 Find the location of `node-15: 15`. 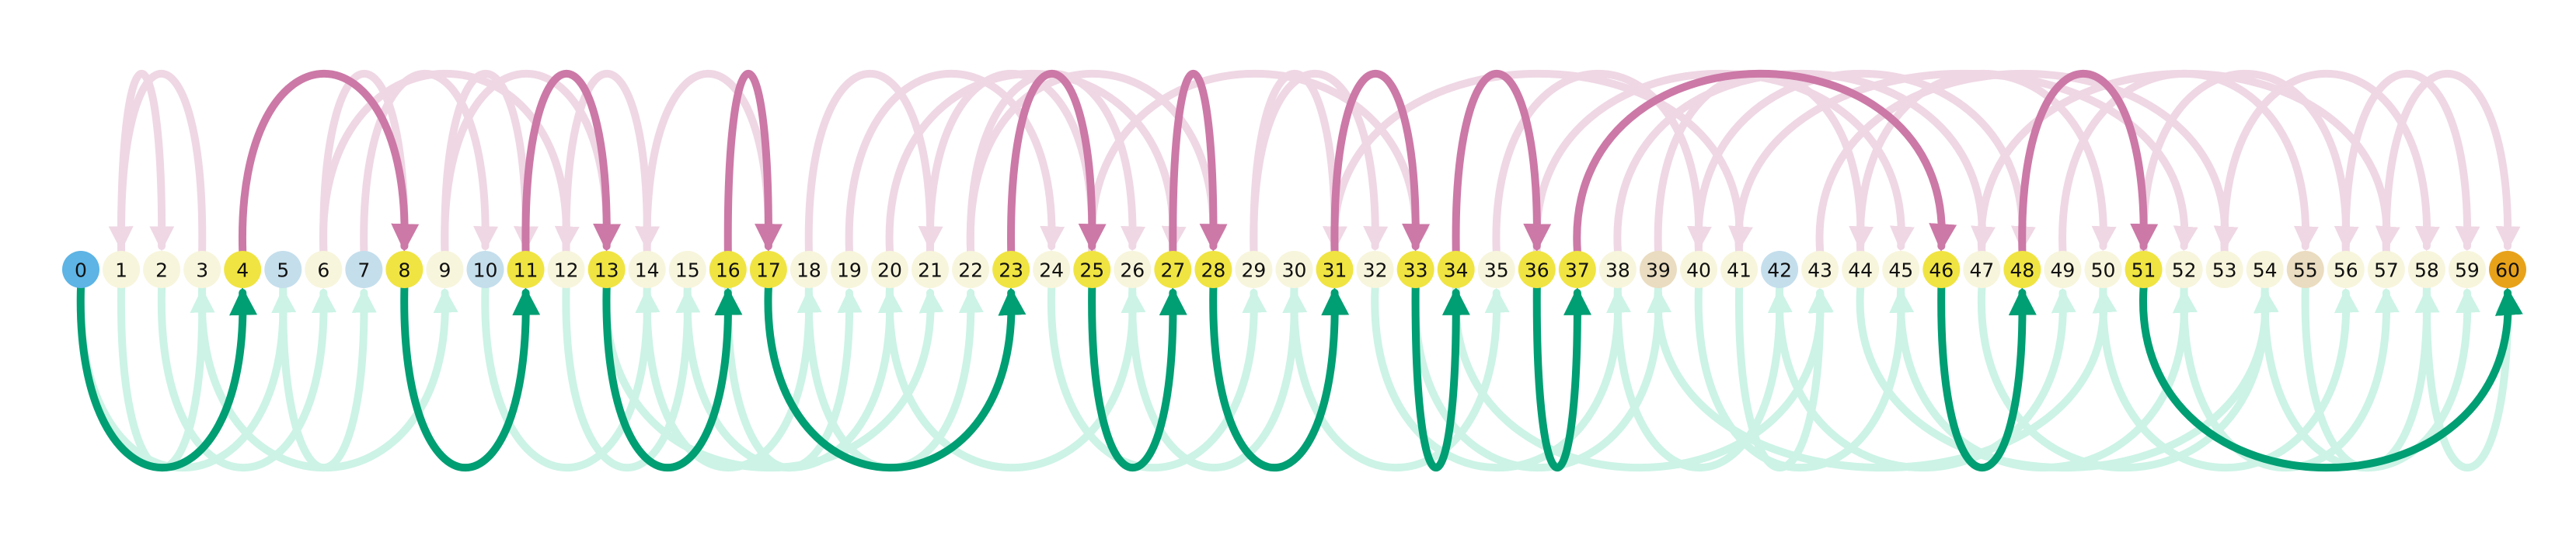

node-15: 15 is located at coordinates (687, 269).